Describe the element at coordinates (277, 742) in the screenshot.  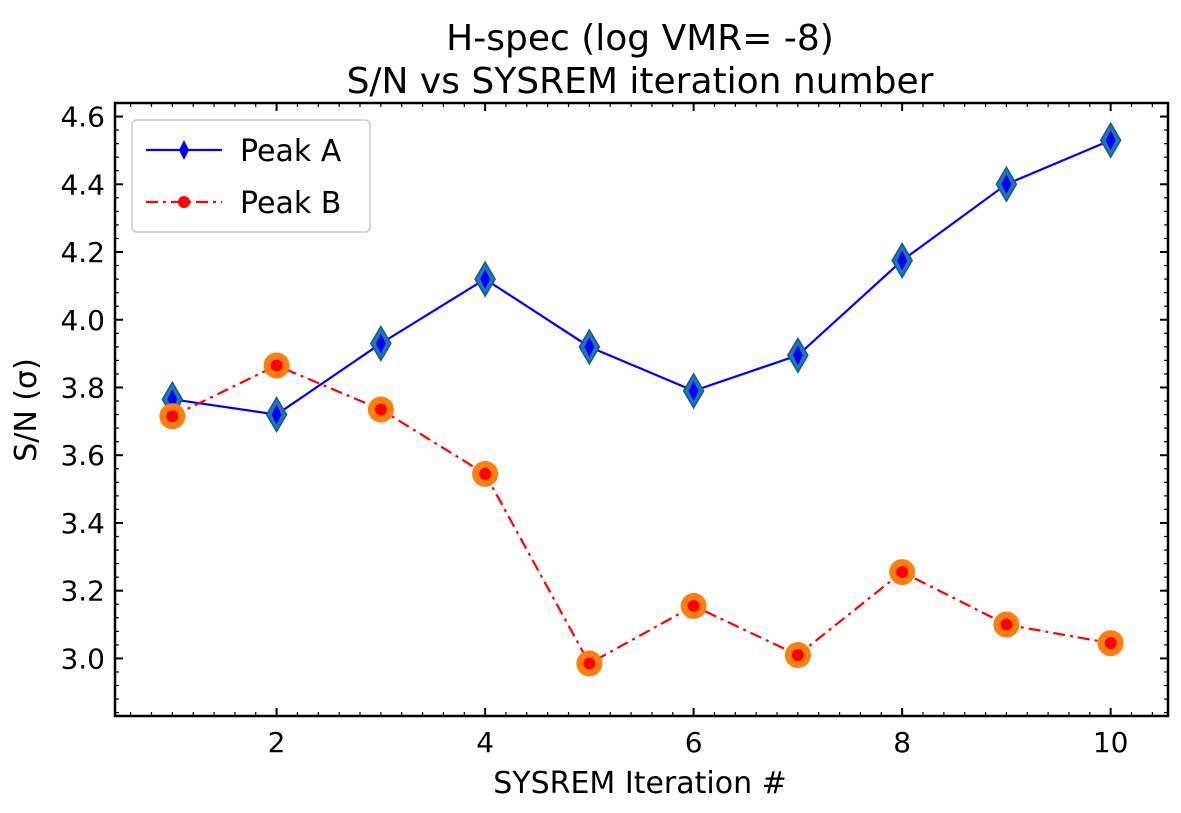
I see `x-tick-label: 2` at that location.